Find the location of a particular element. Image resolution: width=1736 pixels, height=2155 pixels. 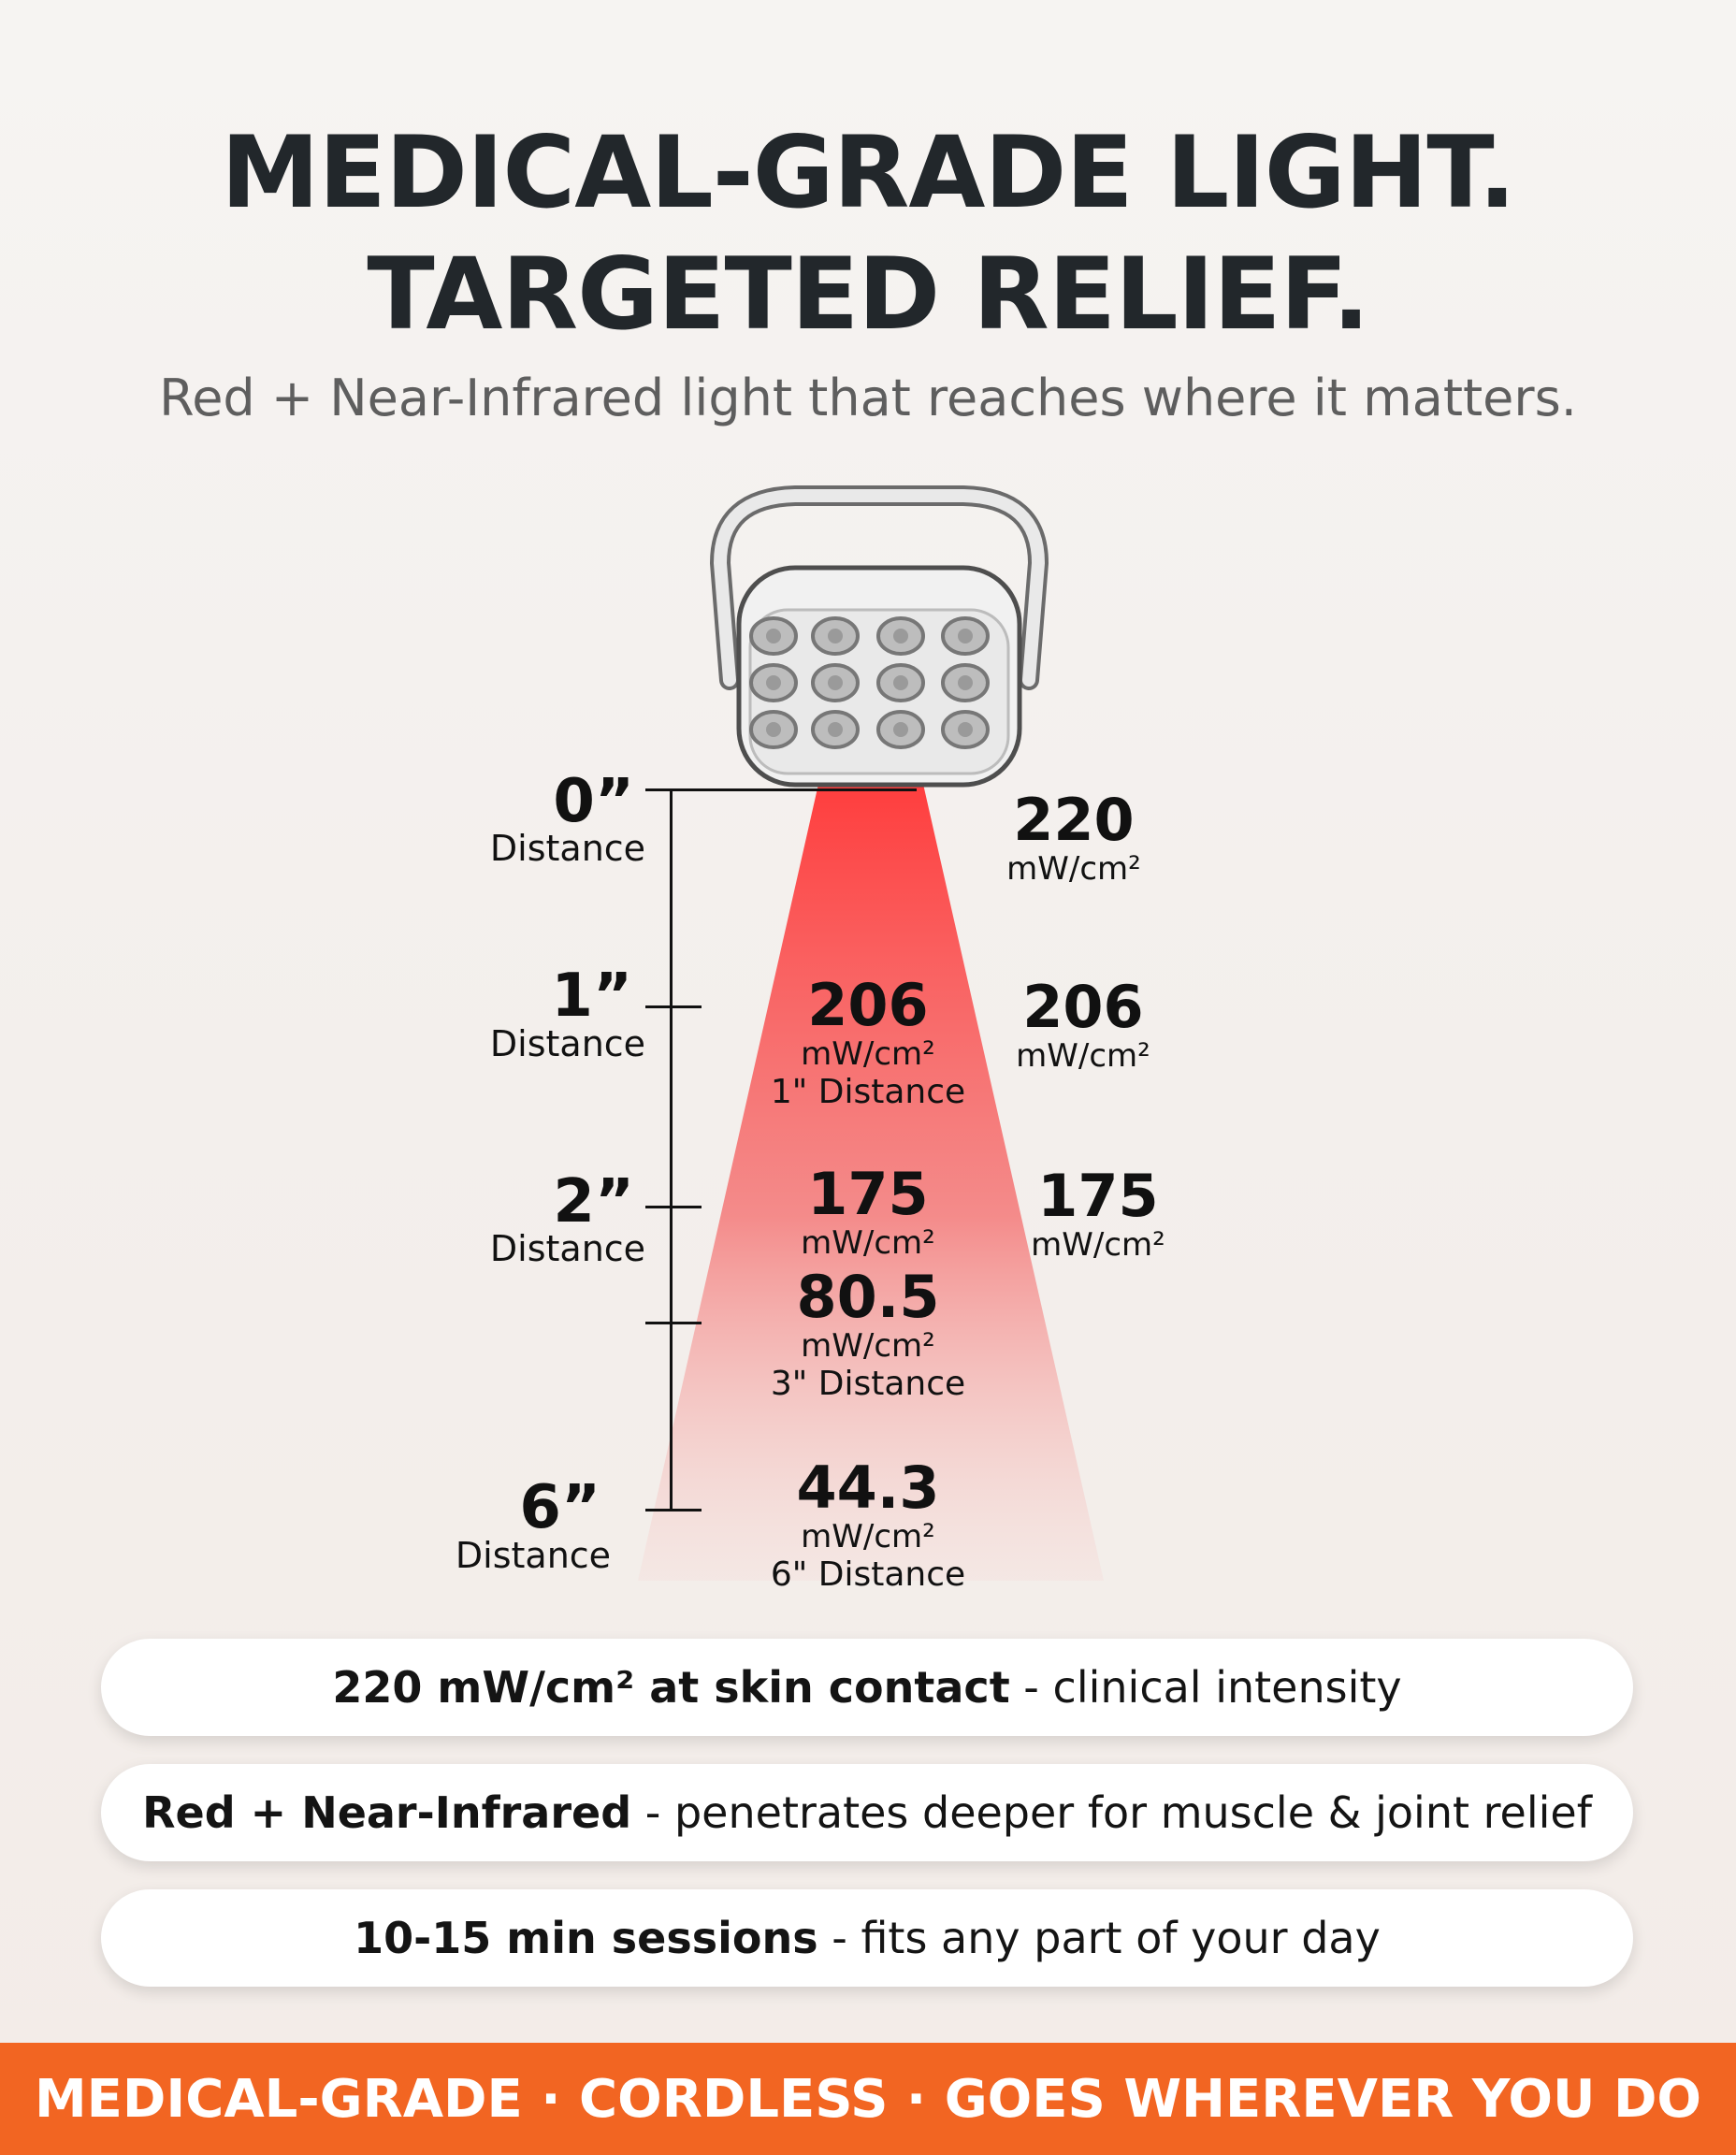

distance-1-label: Distance is located at coordinates (567, 1044).